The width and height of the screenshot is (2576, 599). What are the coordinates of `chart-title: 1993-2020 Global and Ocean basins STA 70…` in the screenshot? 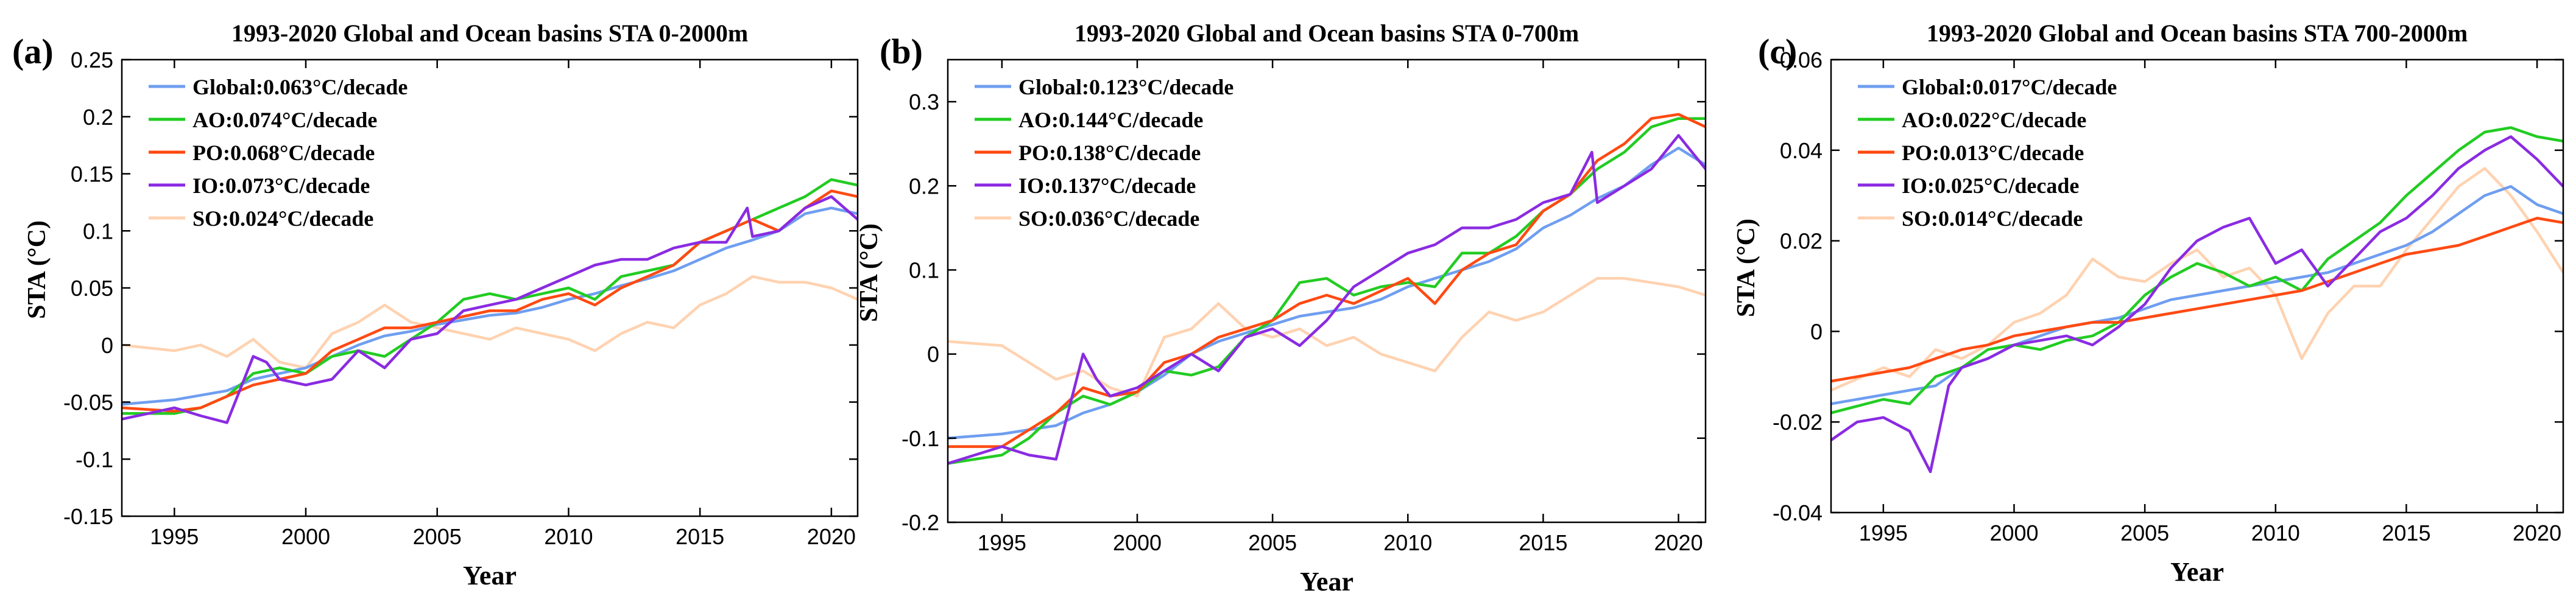 It's located at (2197, 33).